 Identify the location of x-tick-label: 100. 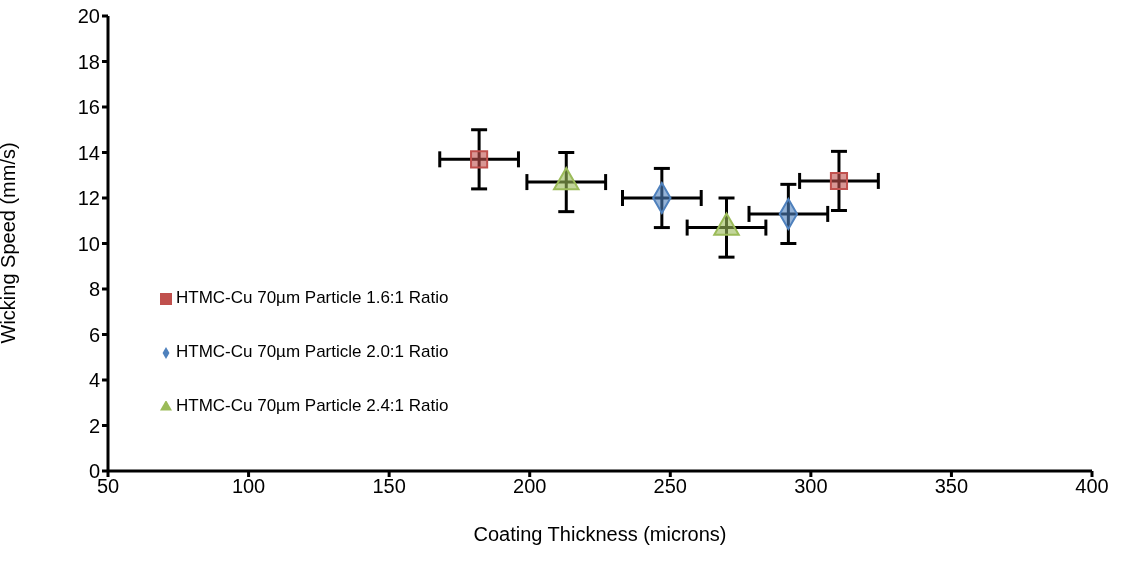
(248, 486).